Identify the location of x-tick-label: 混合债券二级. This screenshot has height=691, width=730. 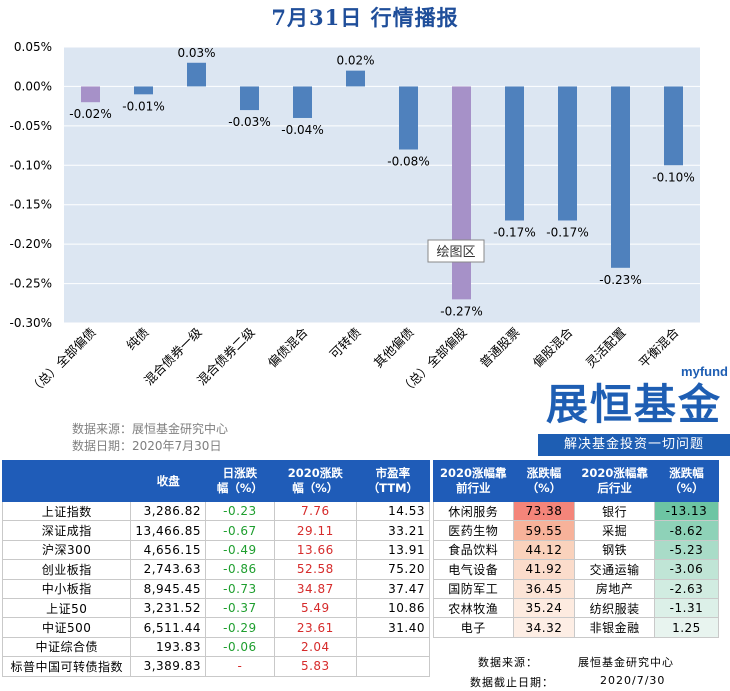
(226, 356).